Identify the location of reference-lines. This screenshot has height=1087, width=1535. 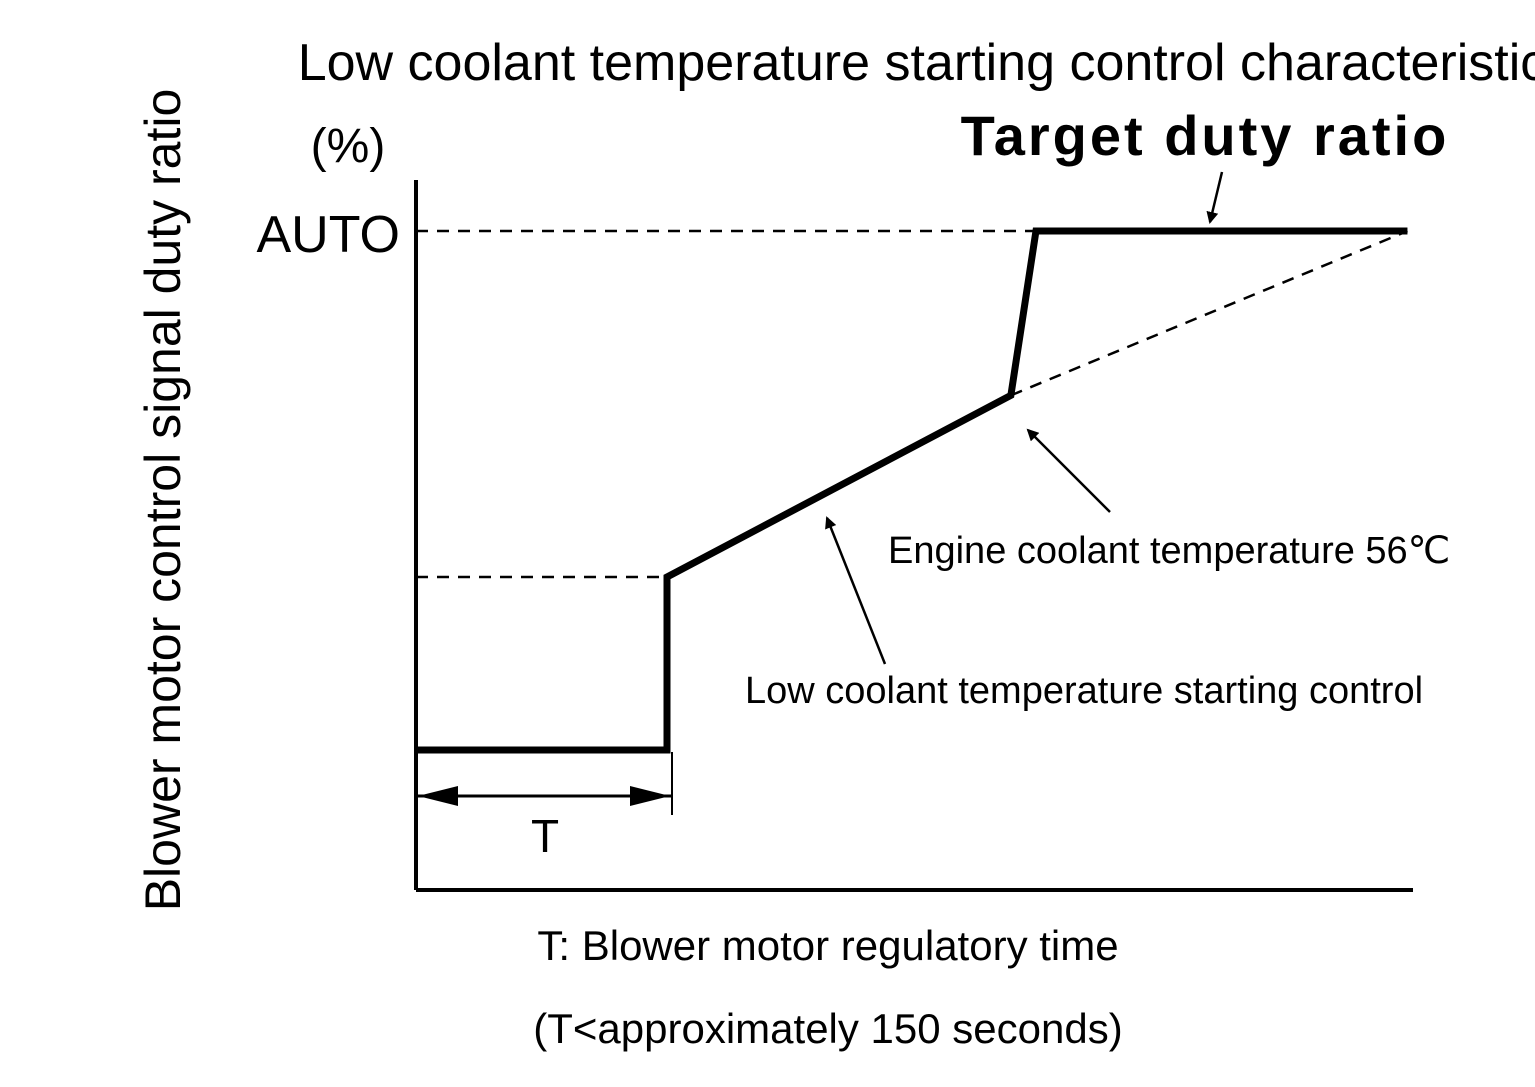
(726, 404).